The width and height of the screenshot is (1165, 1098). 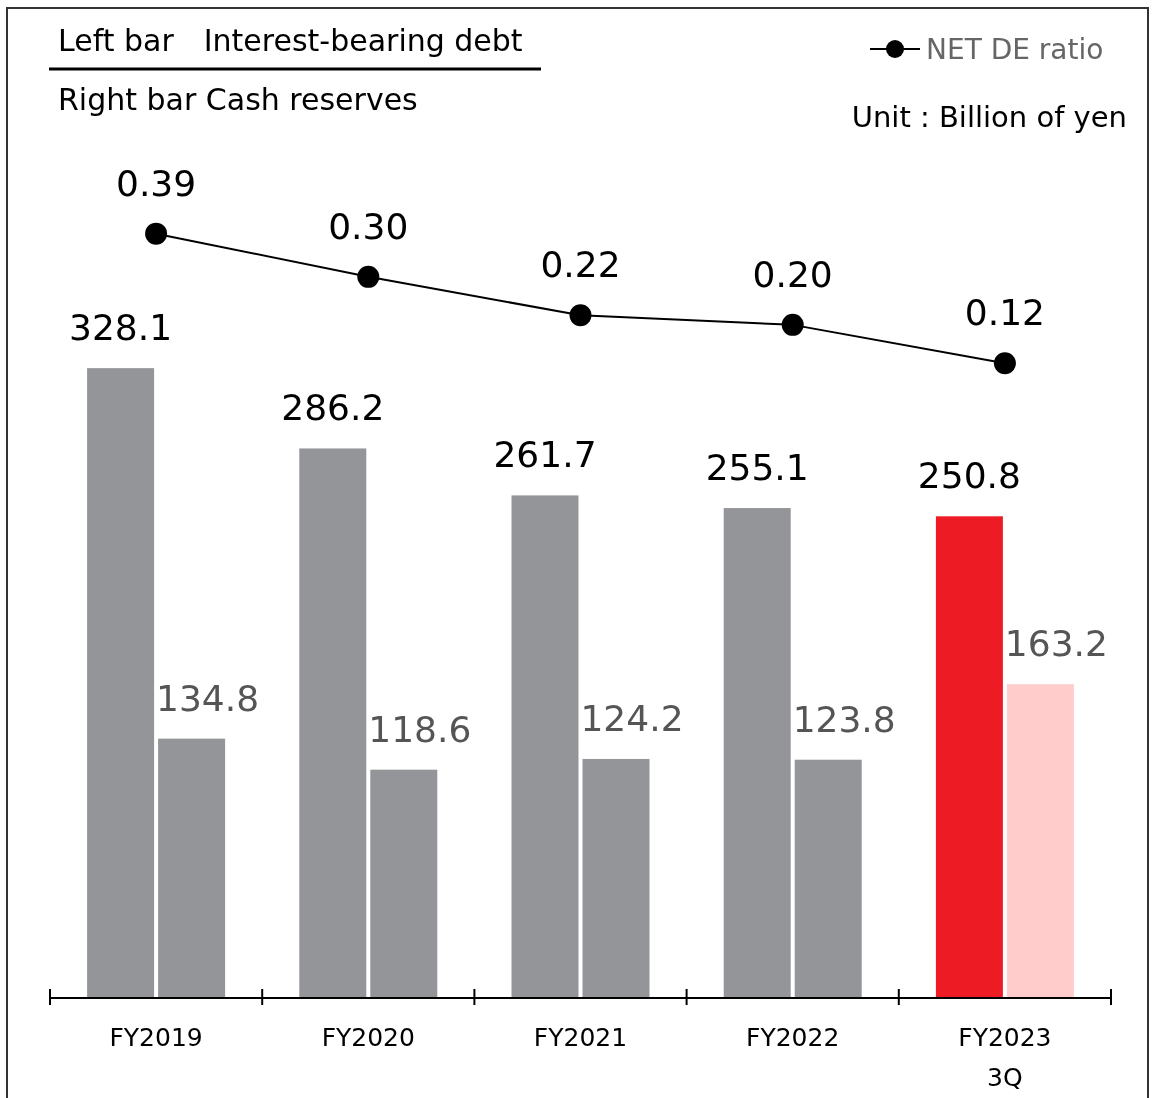 I want to click on data-label: 250.8, so click(x=969, y=476).